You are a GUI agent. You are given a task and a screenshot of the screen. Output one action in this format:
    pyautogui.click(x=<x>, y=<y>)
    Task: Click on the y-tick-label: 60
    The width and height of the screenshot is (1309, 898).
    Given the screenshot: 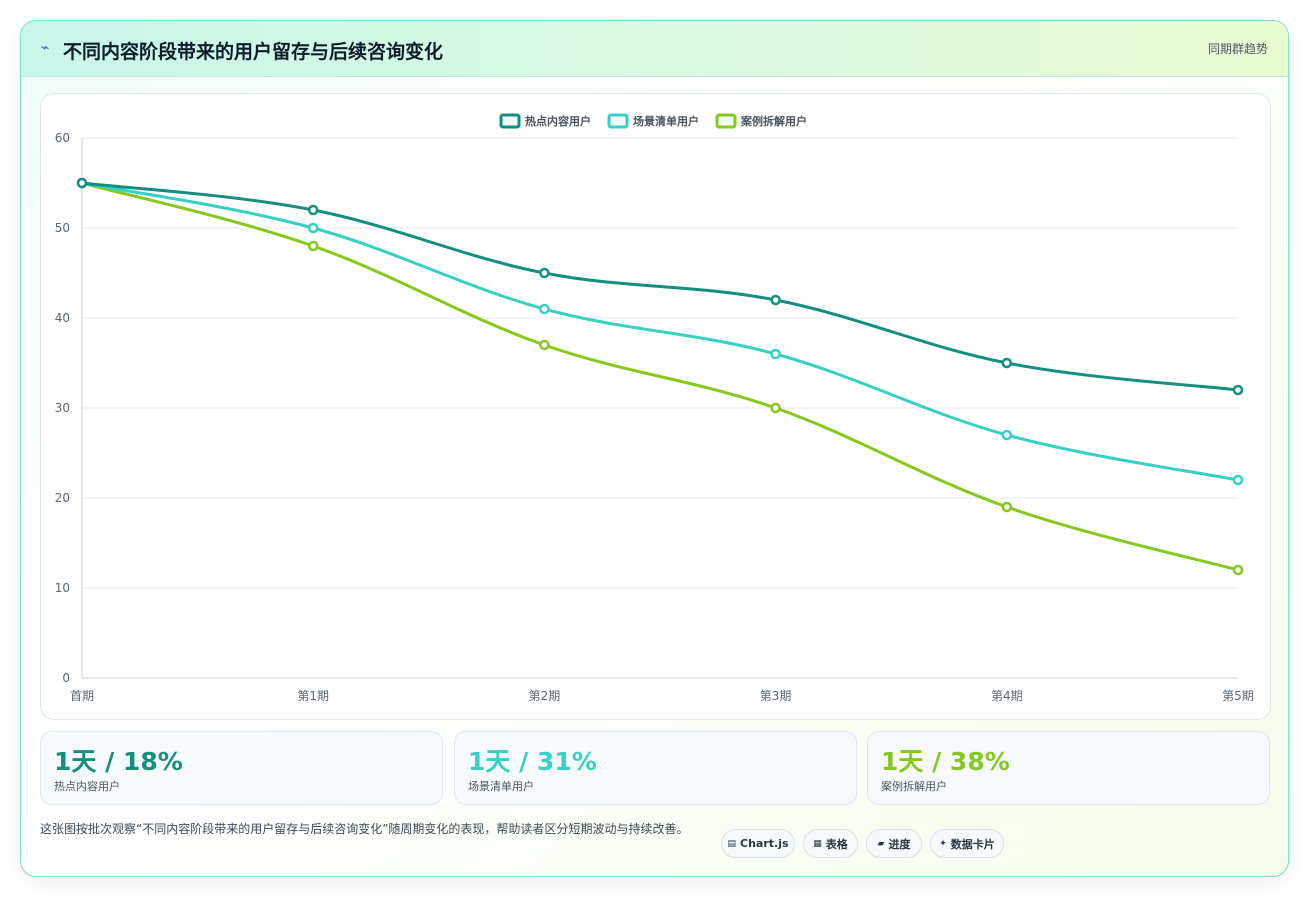 What is the action you would take?
    pyautogui.click(x=62, y=138)
    